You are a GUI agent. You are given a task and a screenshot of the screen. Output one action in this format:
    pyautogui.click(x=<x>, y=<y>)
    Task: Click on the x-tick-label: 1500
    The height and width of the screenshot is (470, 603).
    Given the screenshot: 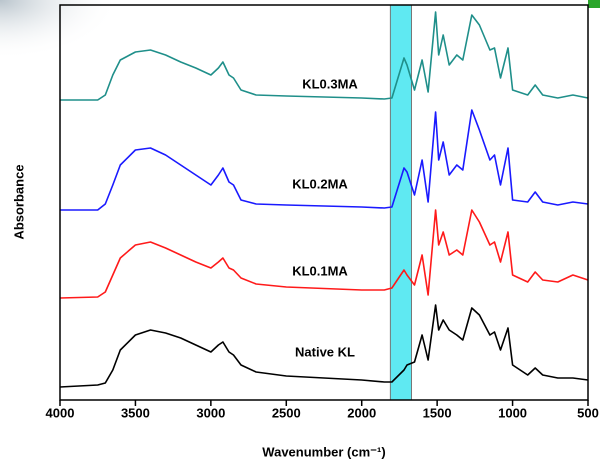 What is the action you would take?
    pyautogui.click(x=437, y=412)
    